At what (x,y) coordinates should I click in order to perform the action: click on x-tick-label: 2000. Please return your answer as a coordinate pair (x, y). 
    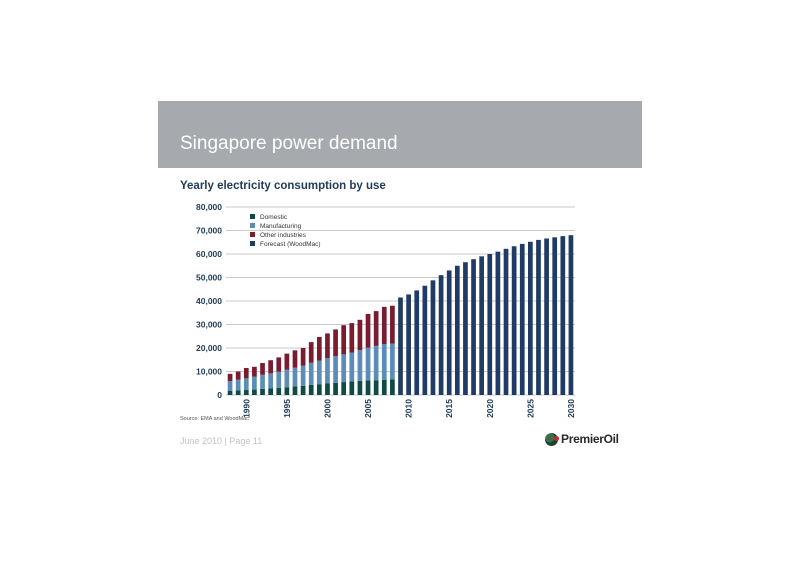
    Looking at the image, I should click on (327, 408).